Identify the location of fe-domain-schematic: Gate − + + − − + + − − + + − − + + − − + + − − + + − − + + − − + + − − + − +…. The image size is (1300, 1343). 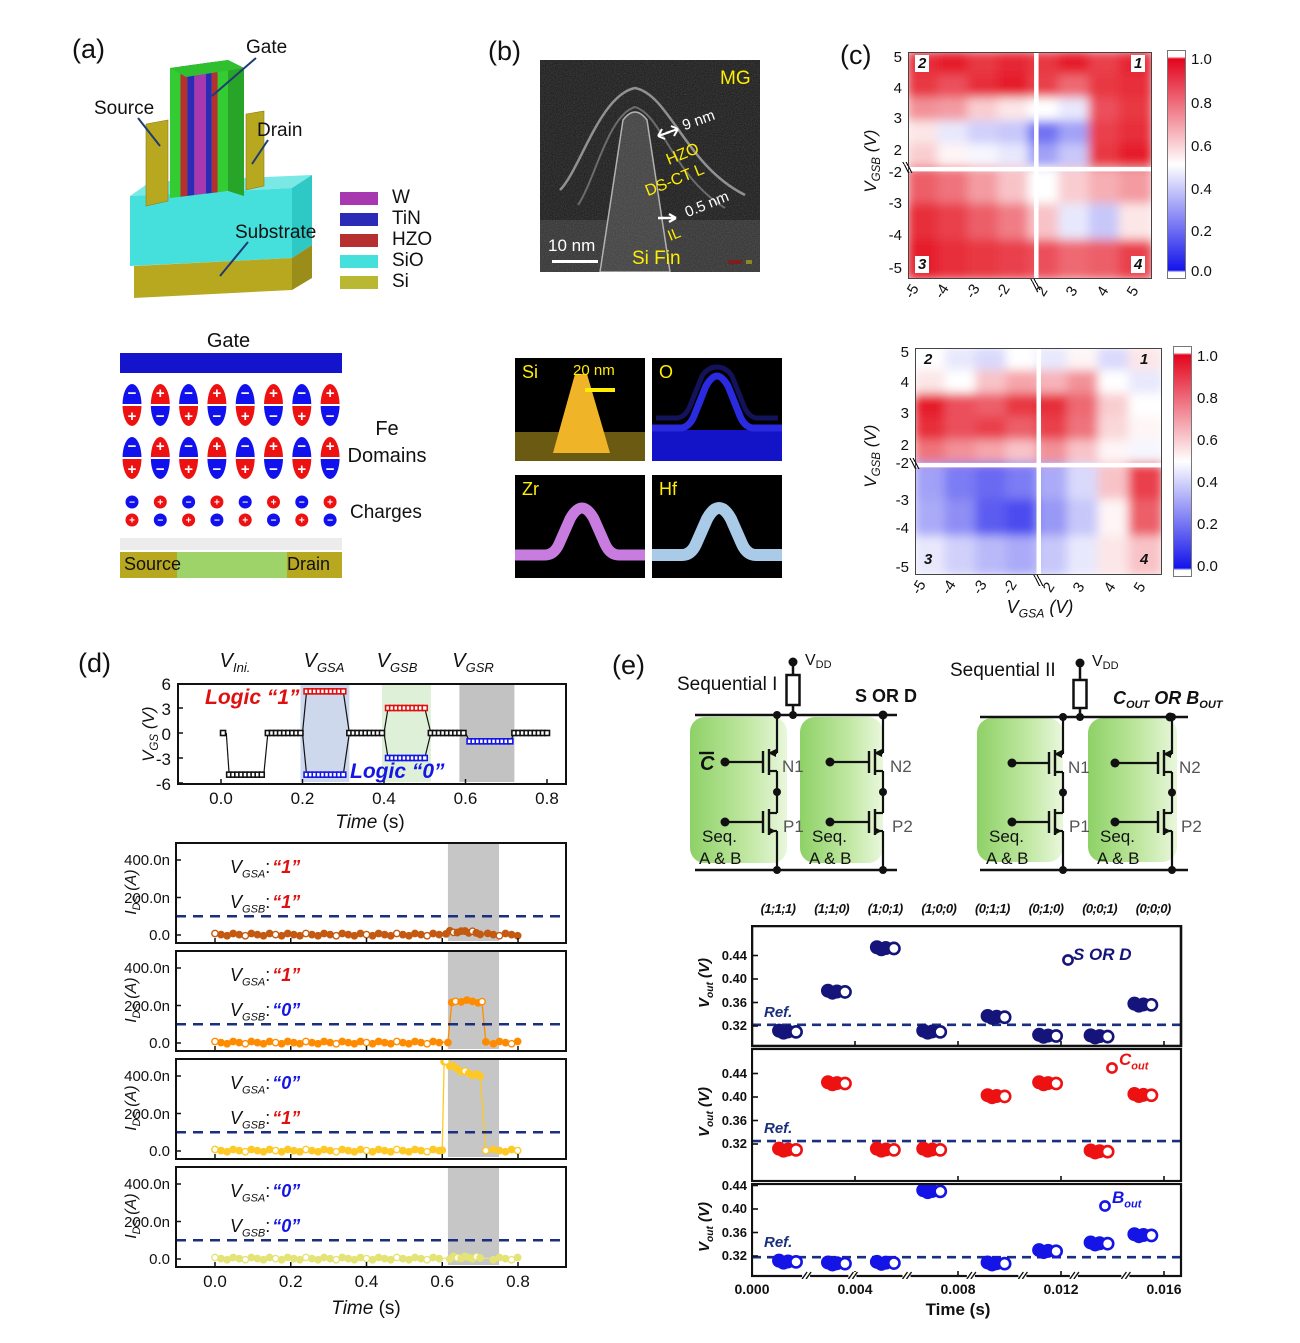
(280, 455).